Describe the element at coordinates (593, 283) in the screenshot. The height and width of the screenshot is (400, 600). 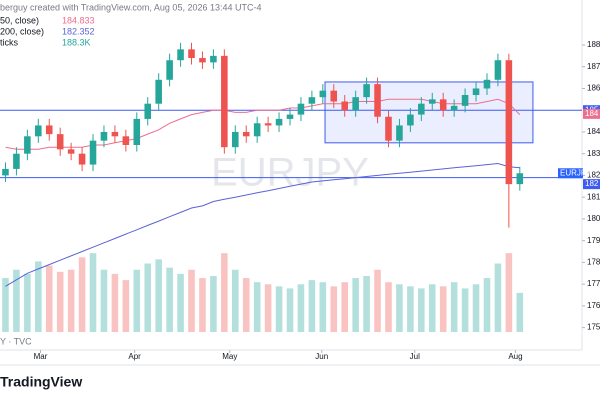
I see `y-tick-label: 177` at that location.